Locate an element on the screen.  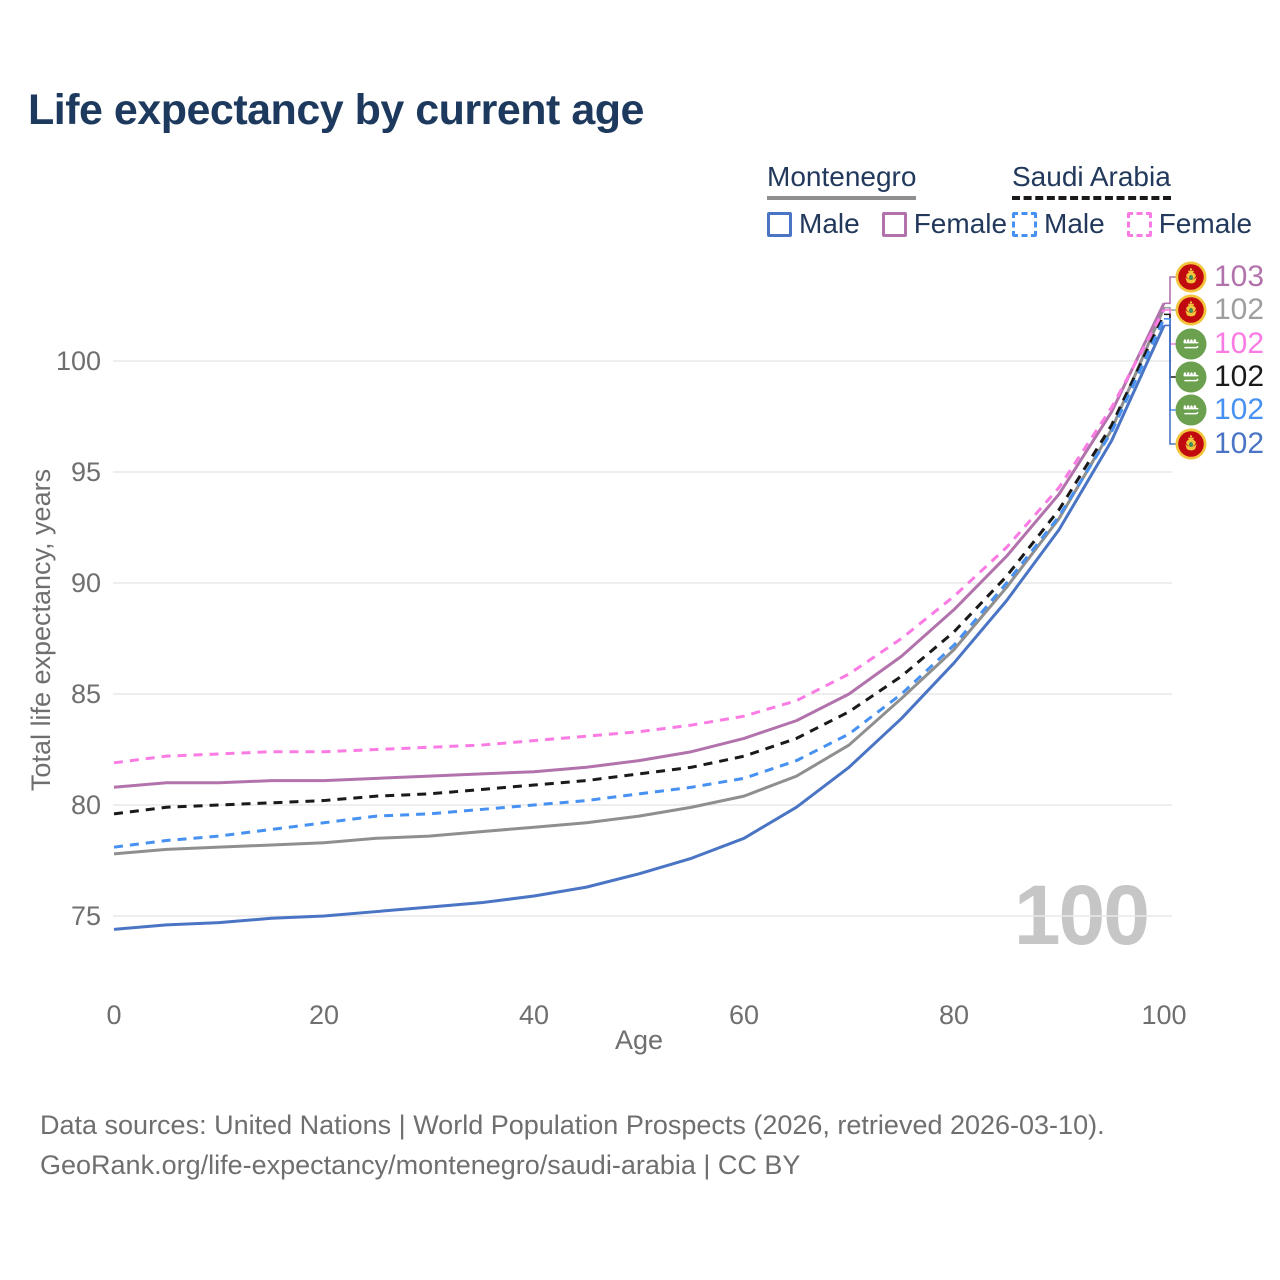
end-label-montenegro-total: 102 is located at coordinates (1219, 310).